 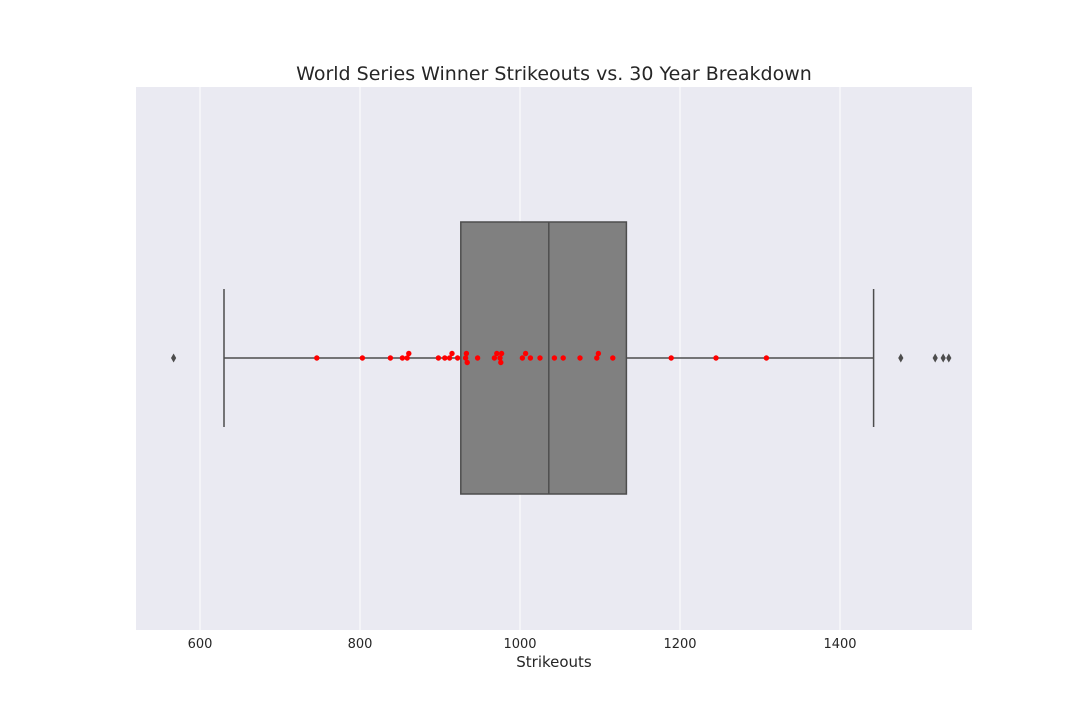 I want to click on outliers, so click(x=561, y=358).